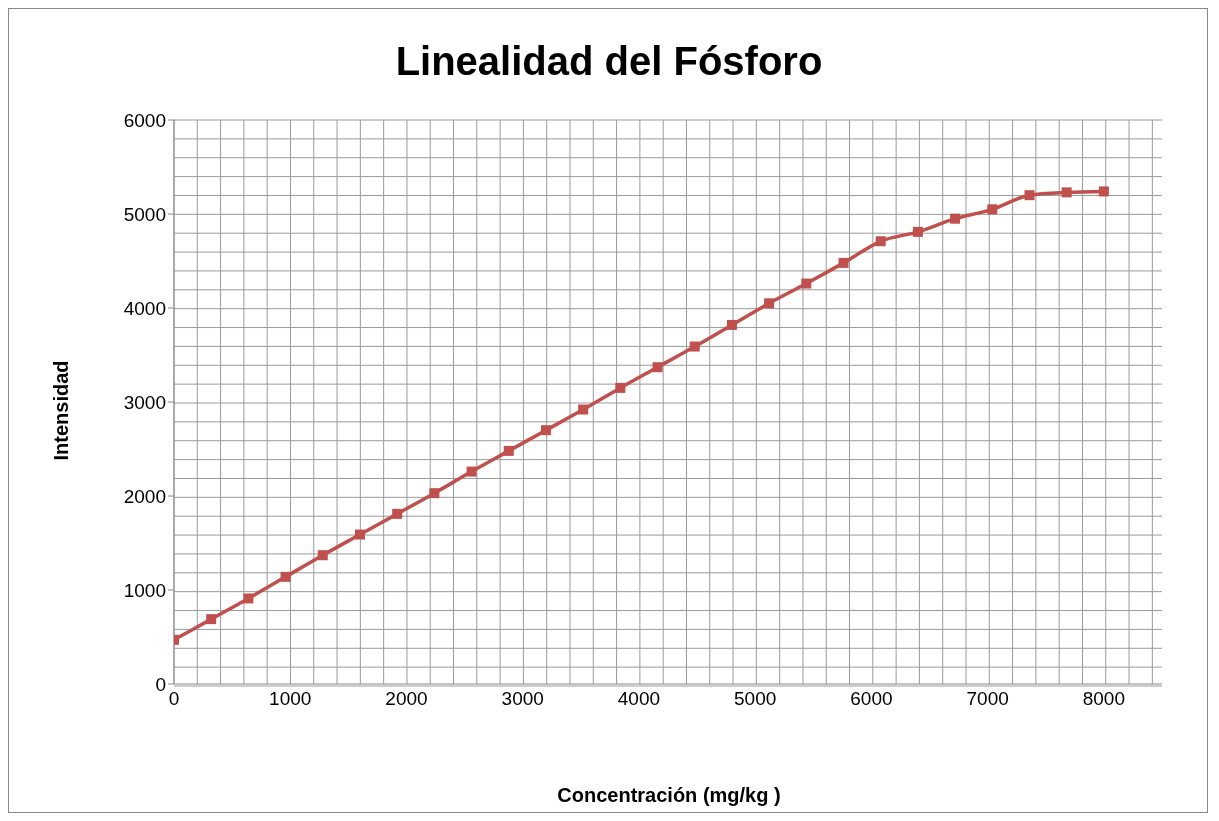  I want to click on y-tick-label: 2000, so click(144, 496).